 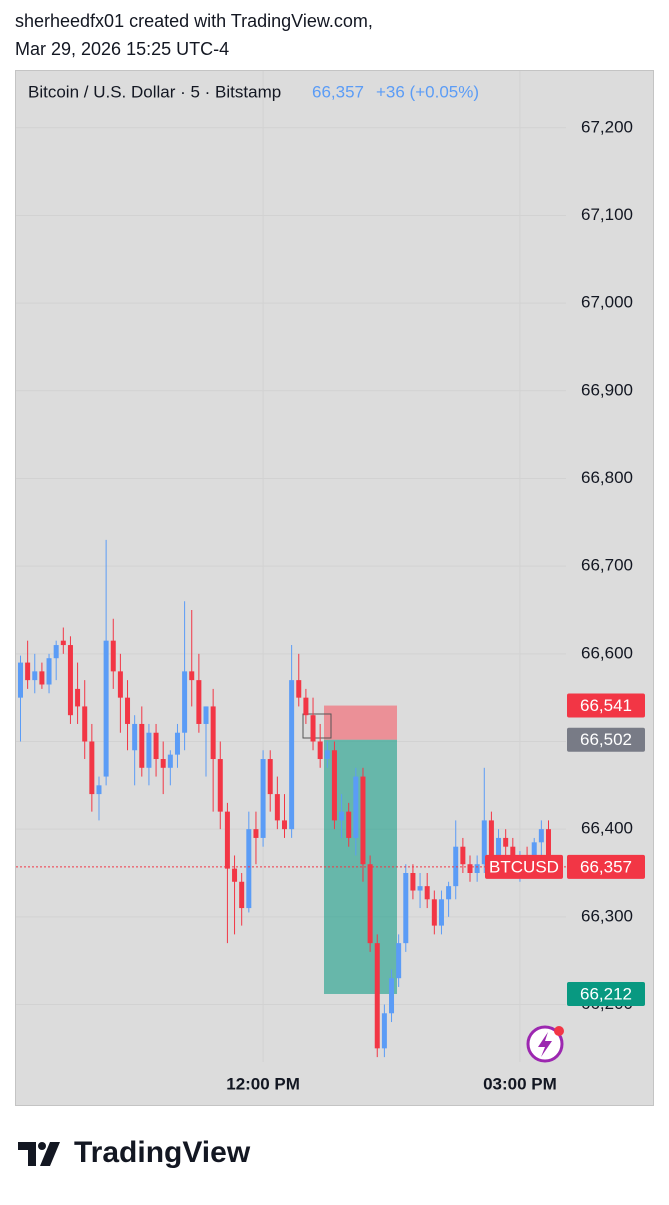 What do you see at coordinates (545, 1044) in the screenshot?
I see `bolt-icon` at bounding box center [545, 1044].